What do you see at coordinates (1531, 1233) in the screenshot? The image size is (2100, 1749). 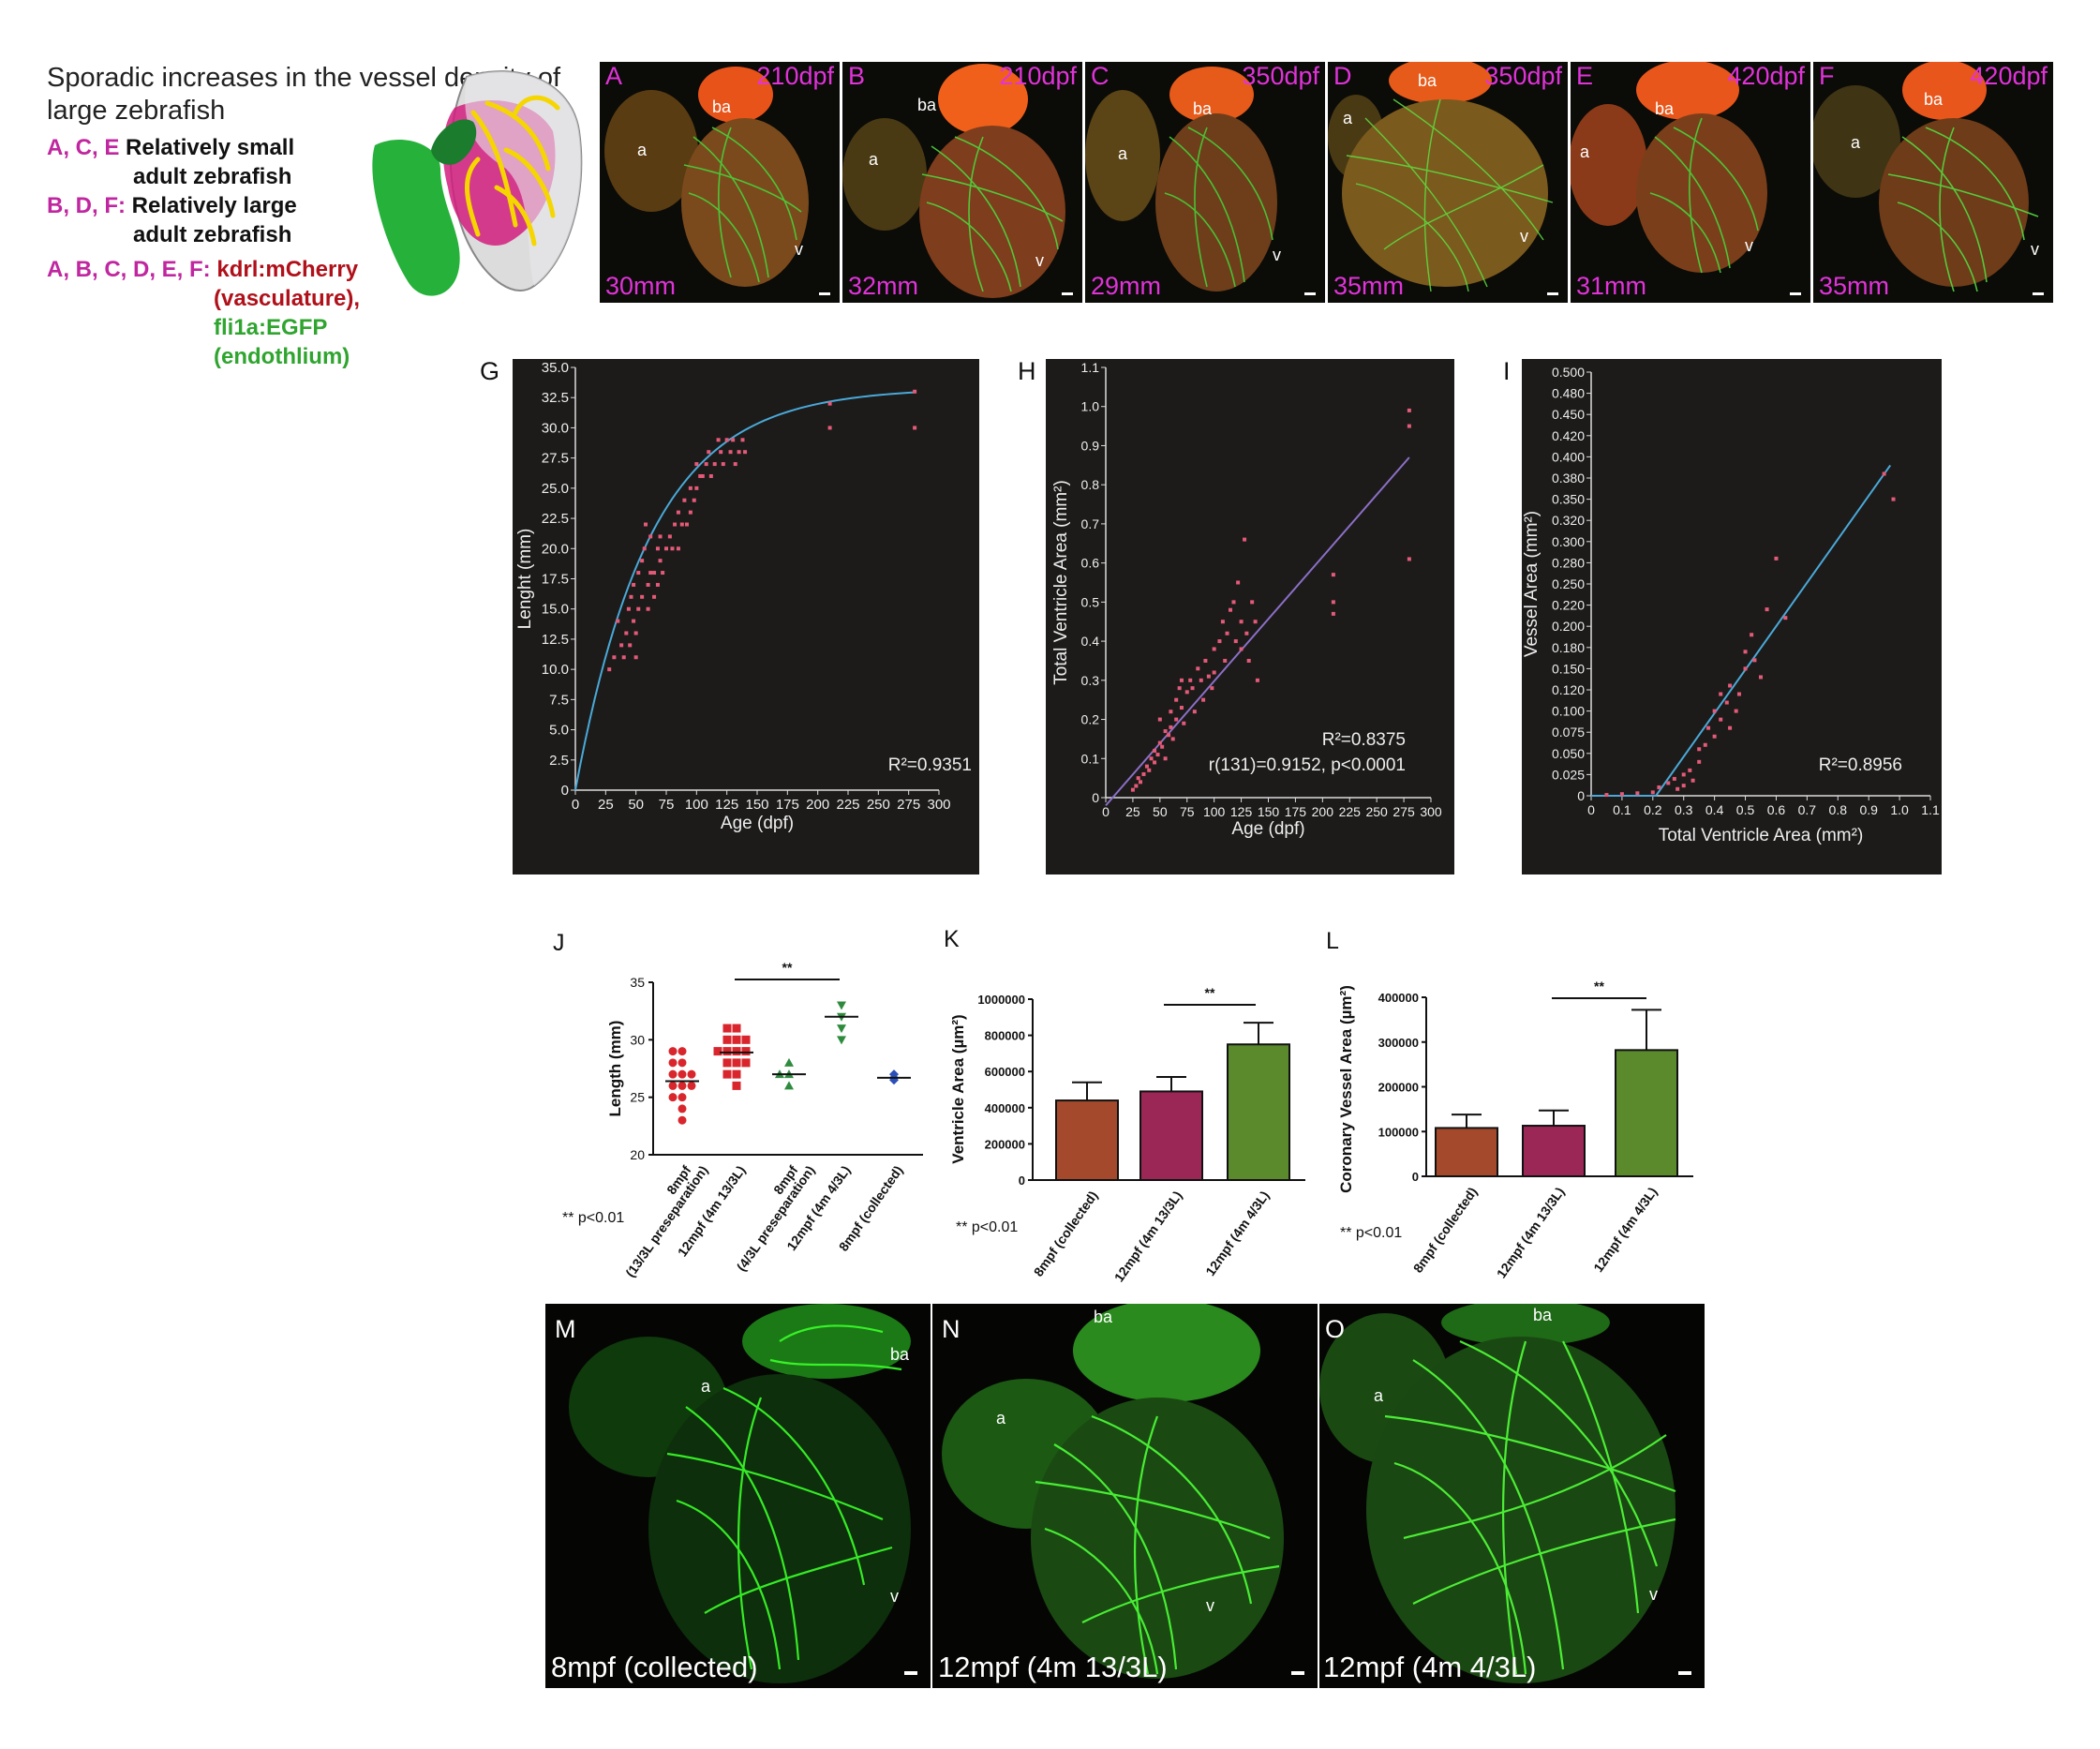 I see `chart-L-category-label: 12mpf (4m 13/3L)` at bounding box center [1531, 1233].